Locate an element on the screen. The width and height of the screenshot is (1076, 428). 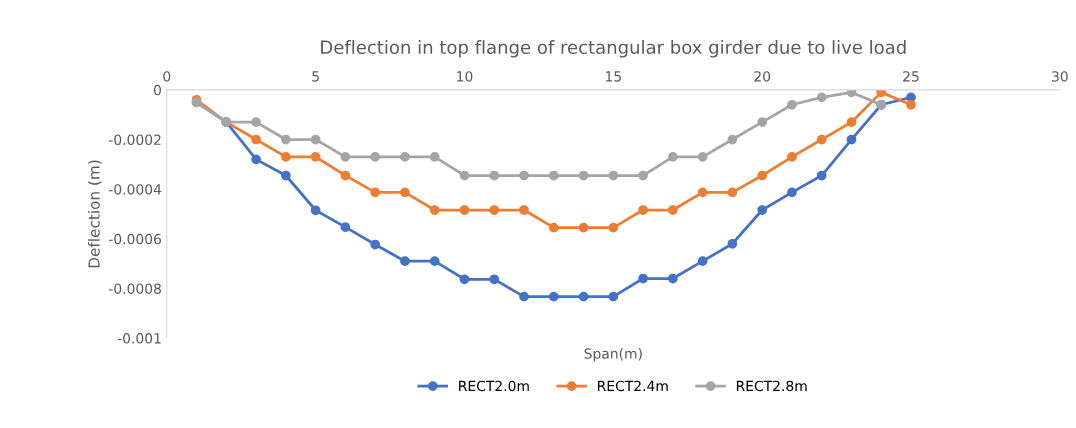
x-tick-label: 15 is located at coordinates (613, 76).